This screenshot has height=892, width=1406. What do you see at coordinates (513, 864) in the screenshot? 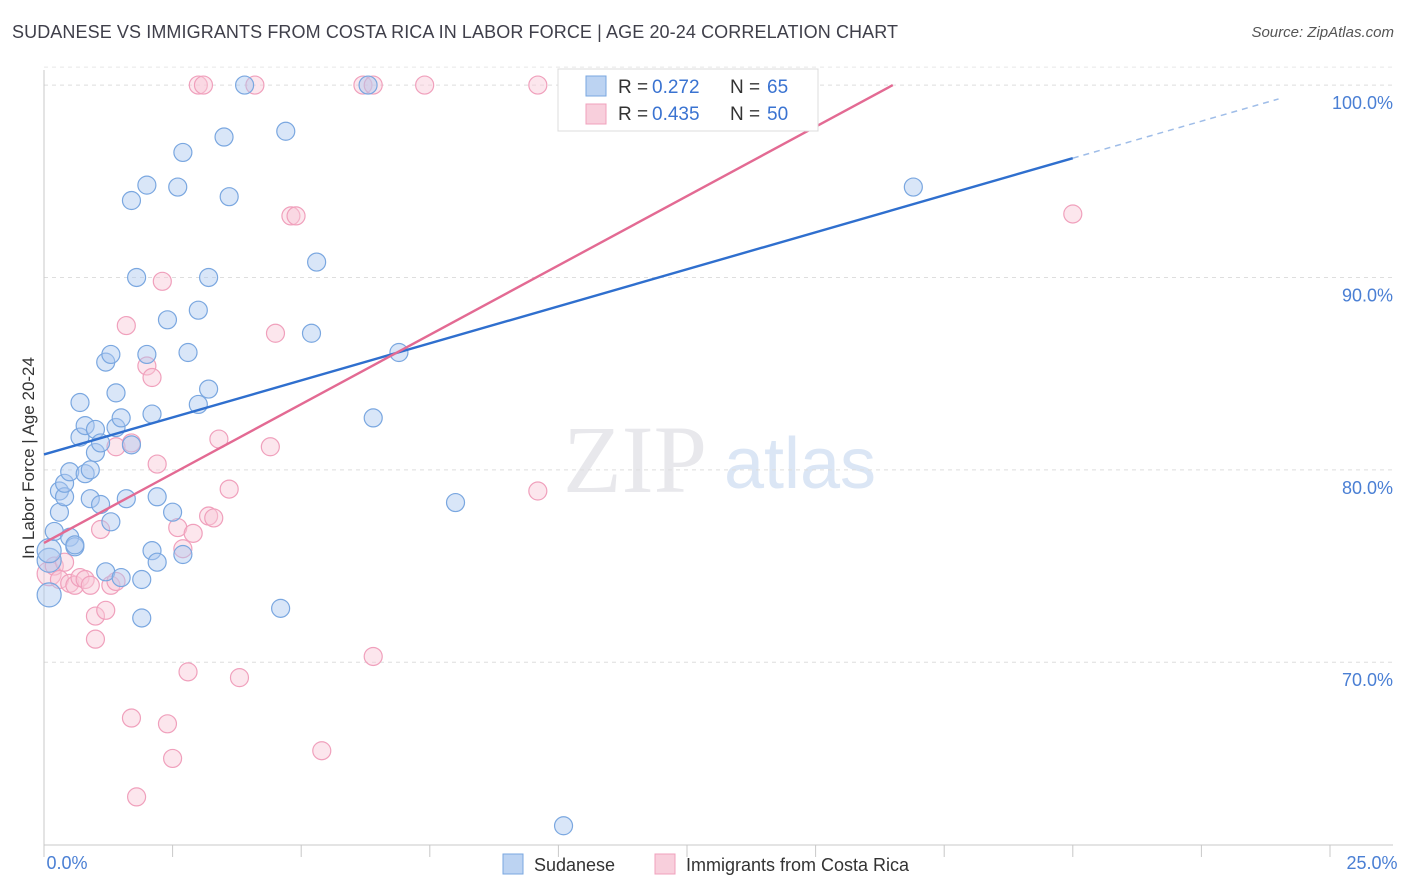
I see `legend-swatch-sudanese` at bounding box center [513, 864].